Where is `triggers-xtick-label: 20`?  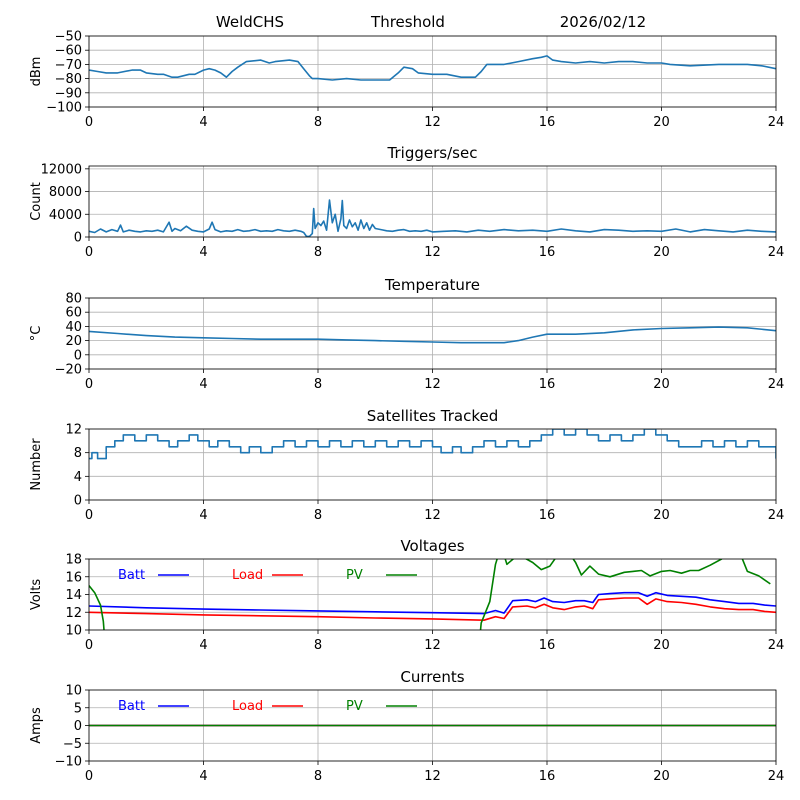
triggers-xtick-label: 20 is located at coordinates (661, 252).